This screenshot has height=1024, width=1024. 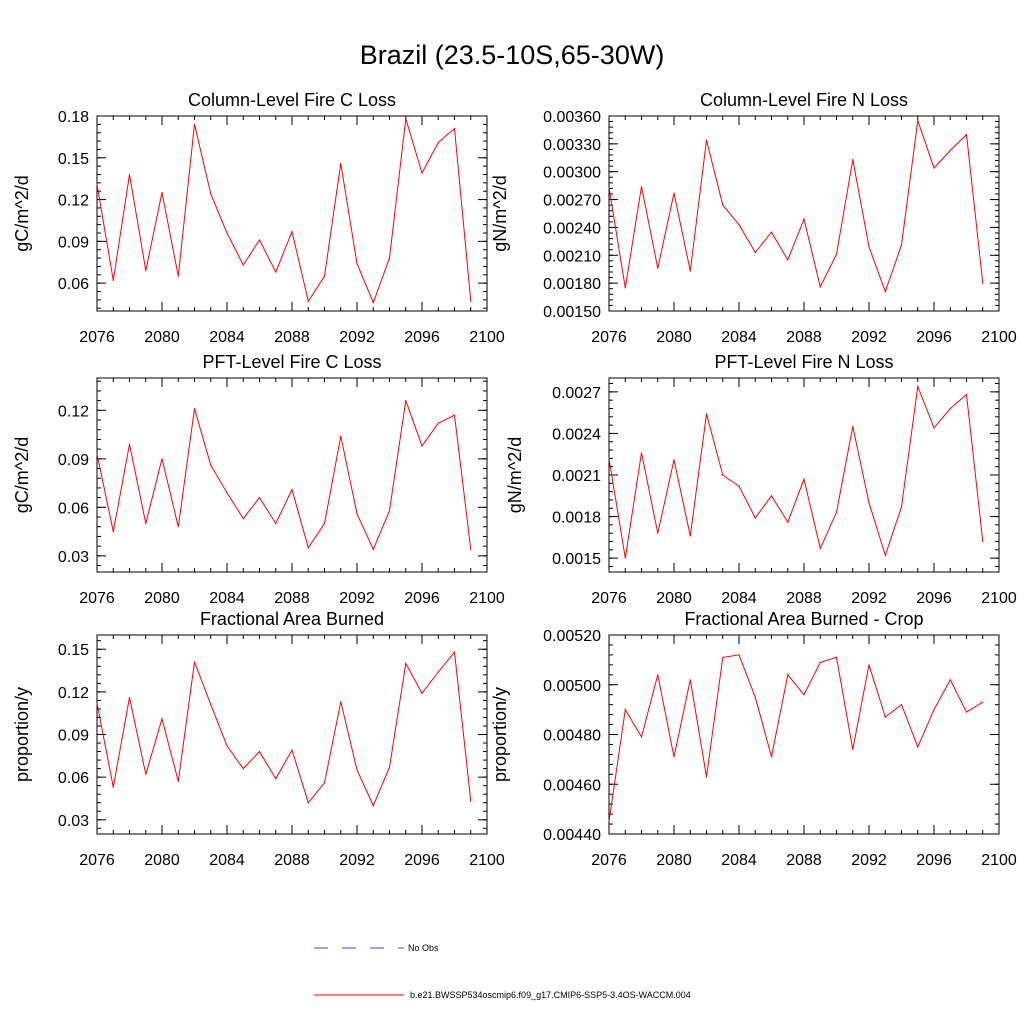 I want to click on panel-title: Column-Level Fire N Loss, so click(x=804, y=100).